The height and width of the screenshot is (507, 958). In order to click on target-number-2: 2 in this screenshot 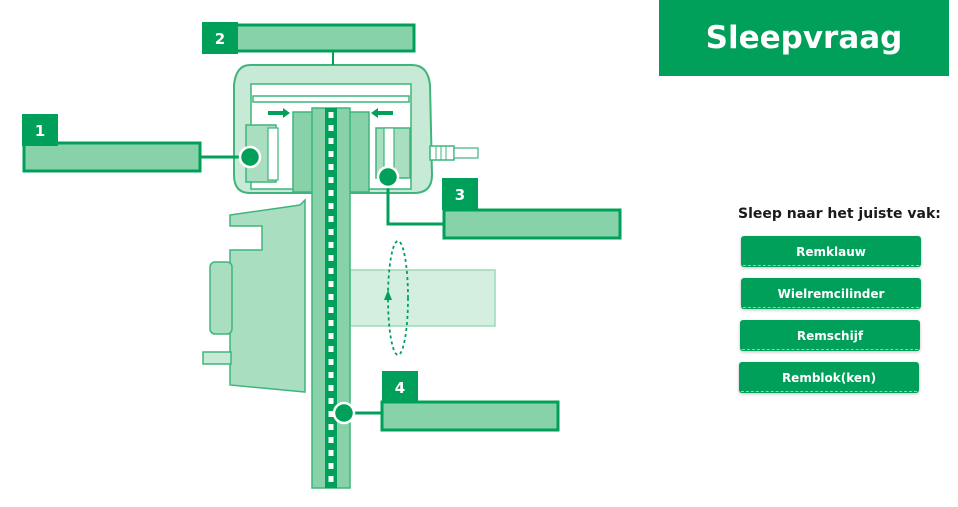, I will do `click(220, 39)`.